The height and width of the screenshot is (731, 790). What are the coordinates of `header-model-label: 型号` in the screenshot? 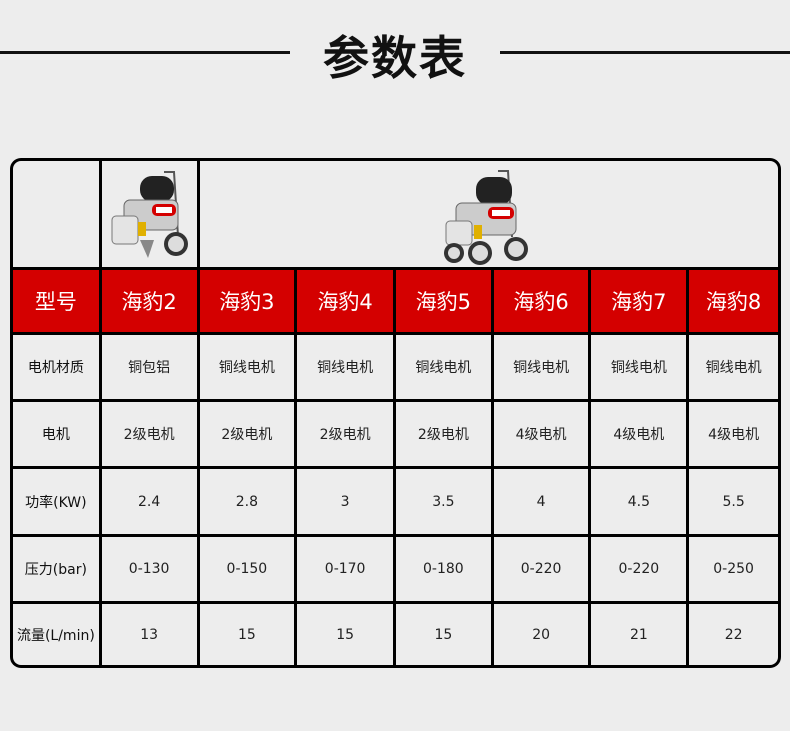 It's located at (56, 300).